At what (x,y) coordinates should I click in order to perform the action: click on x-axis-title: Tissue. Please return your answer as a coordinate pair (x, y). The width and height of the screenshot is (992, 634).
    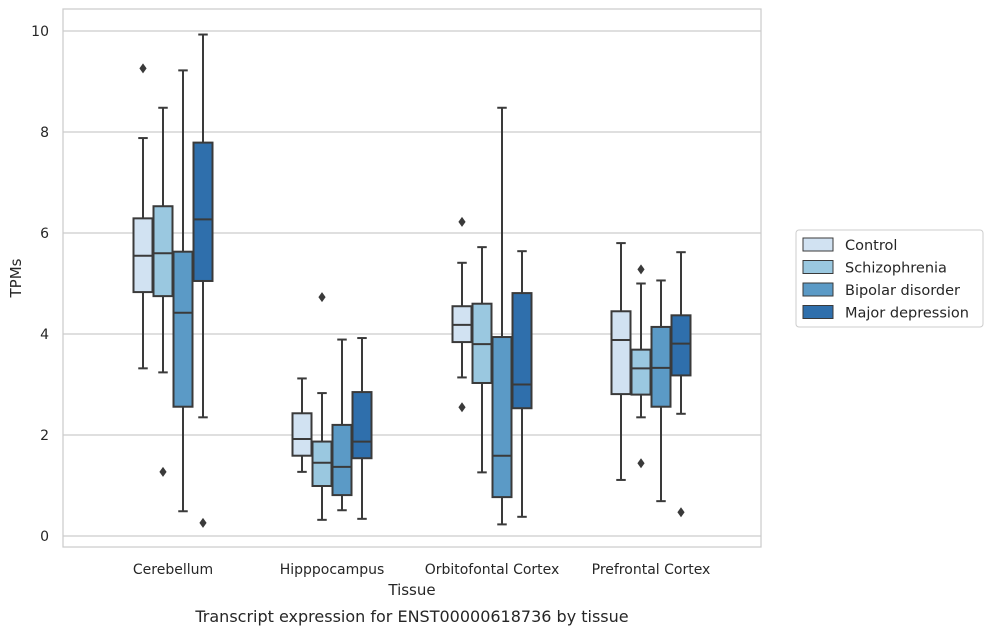
    Looking at the image, I should click on (411, 590).